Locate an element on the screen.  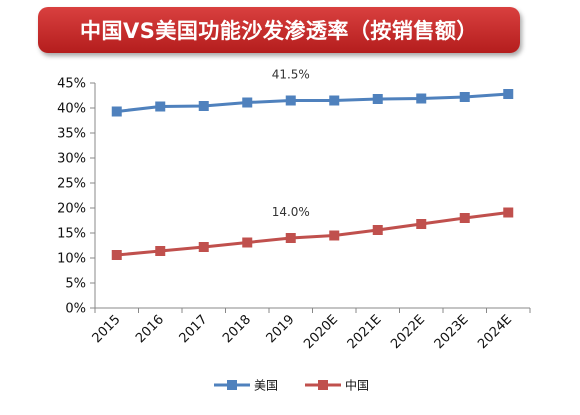
y-tick-label: 25% is located at coordinates (71, 184).